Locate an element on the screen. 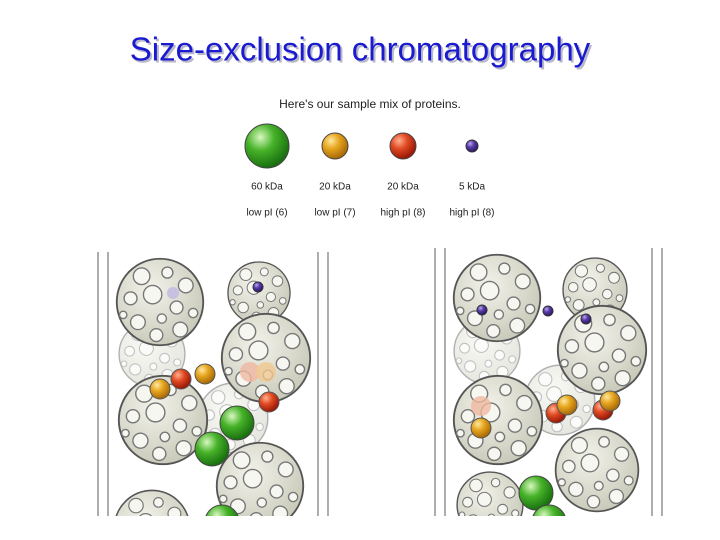 This screenshot has height=540, width=720. title-shadow: Size-exclusion chromatography is located at coordinates (362, 51).